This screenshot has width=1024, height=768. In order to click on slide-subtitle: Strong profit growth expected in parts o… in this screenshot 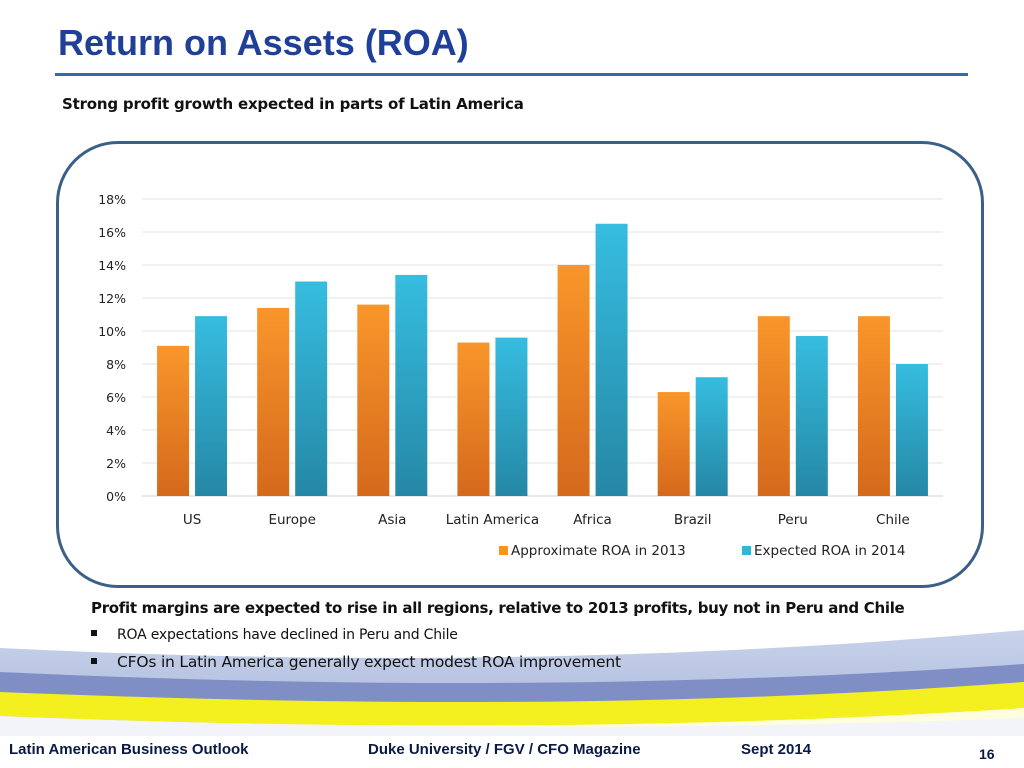, I will do `click(293, 104)`.